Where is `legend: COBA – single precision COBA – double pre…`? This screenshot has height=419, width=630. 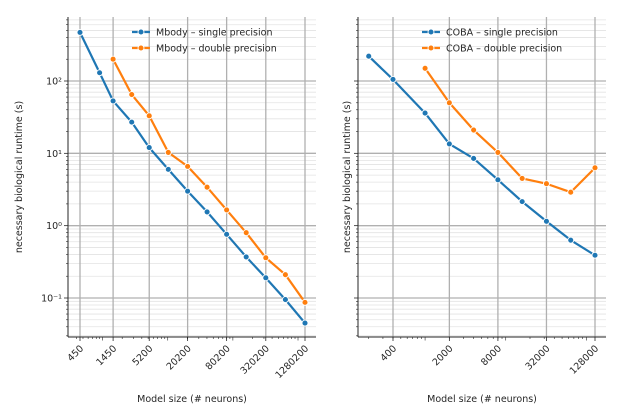
legend: COBA – single precision COBA – double pre… is located at coordinates (492, 41).